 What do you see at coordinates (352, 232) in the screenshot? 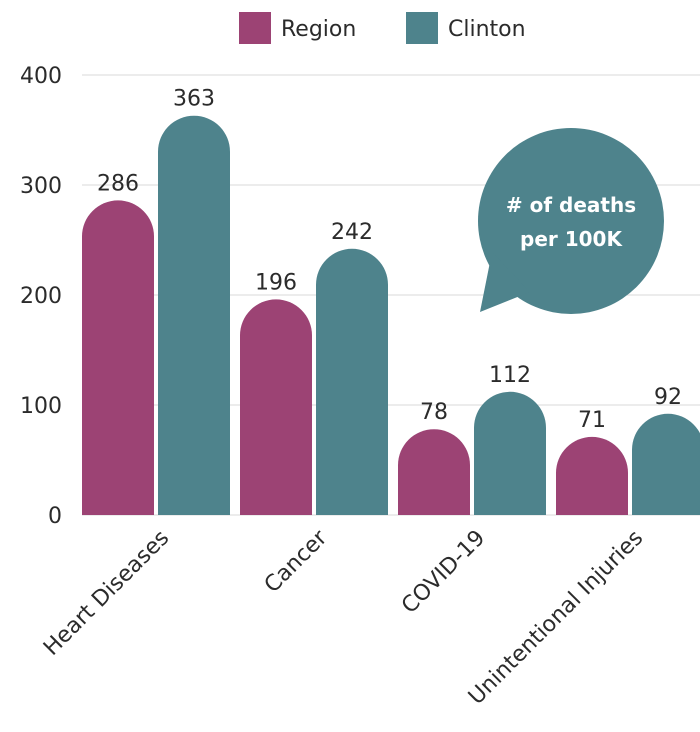
I see `data-label-clinton-2: 242` at bounding box center [352, 232].